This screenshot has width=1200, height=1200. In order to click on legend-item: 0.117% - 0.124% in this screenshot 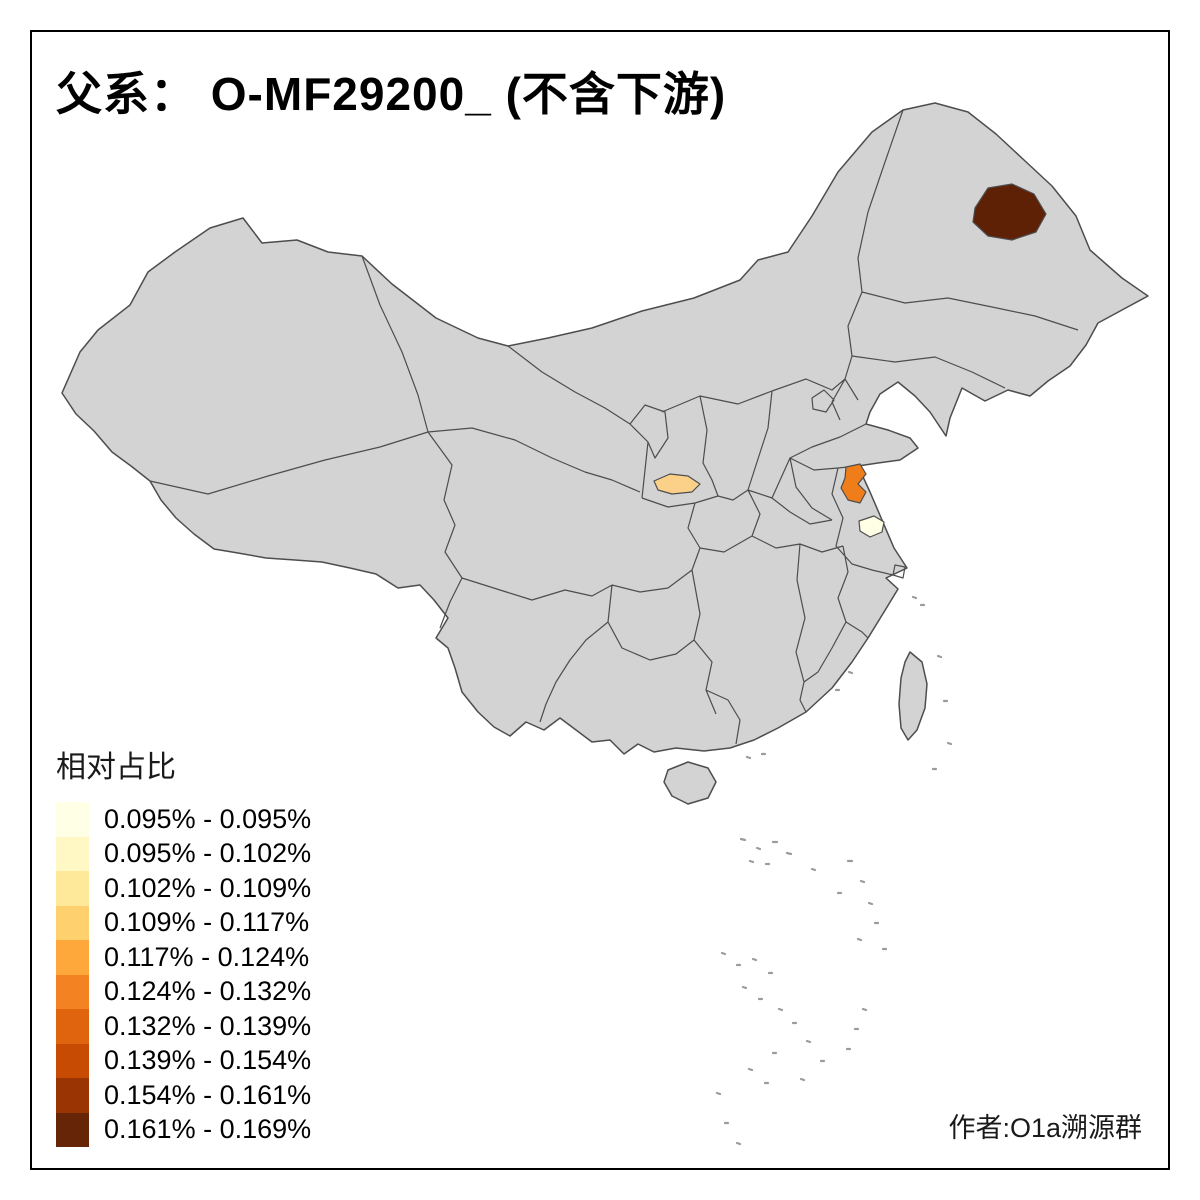, I will do `click(183, 957)`.